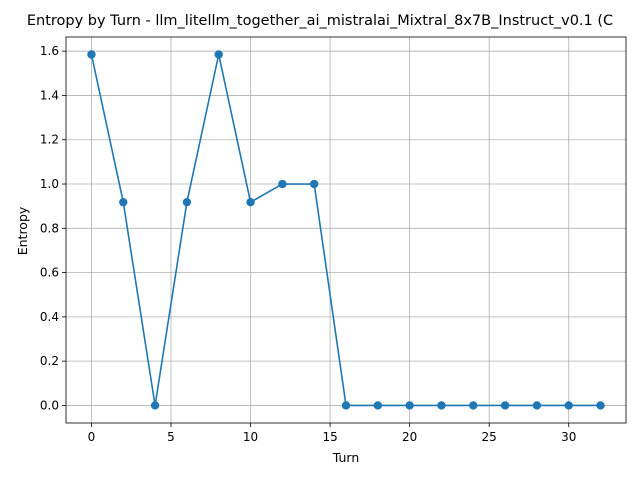 The image size is (640, 480). I want to click on y-tick-label: 1.6, so click(49, 51).